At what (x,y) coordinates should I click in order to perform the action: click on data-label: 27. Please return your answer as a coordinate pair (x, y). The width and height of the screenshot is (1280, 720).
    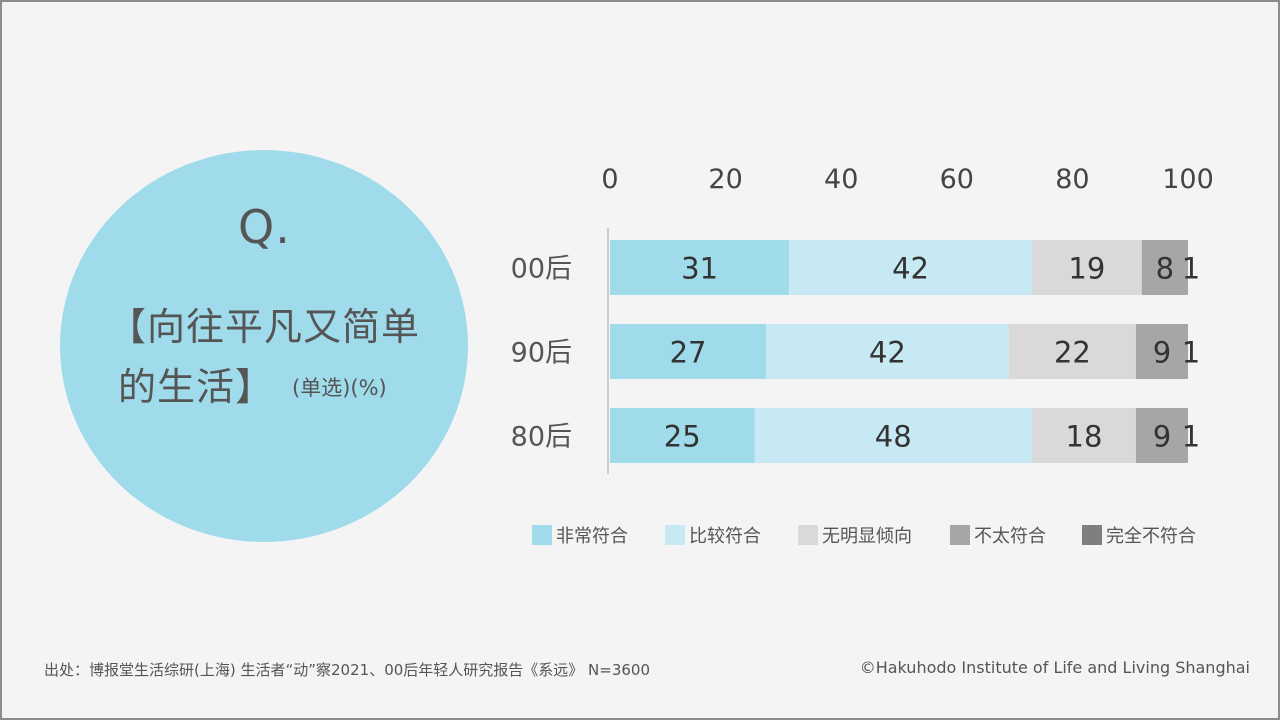
    Looking at the image, I should click on (688, 353).